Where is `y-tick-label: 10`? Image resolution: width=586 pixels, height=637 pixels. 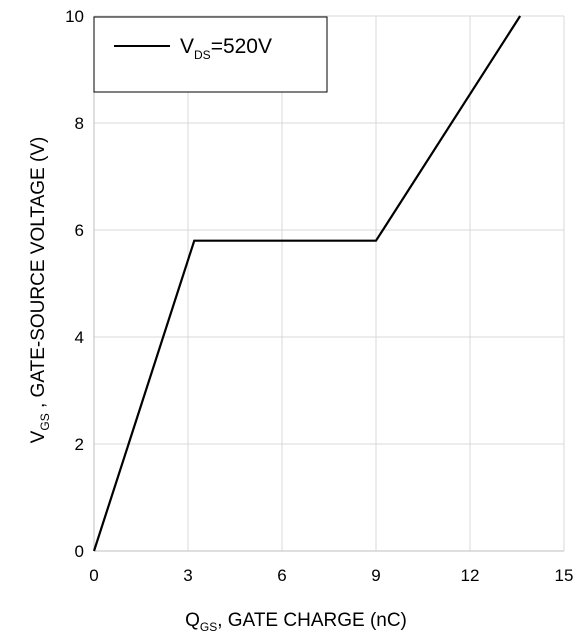 y-tick-label: 10 is located at coordinates (74, 16).